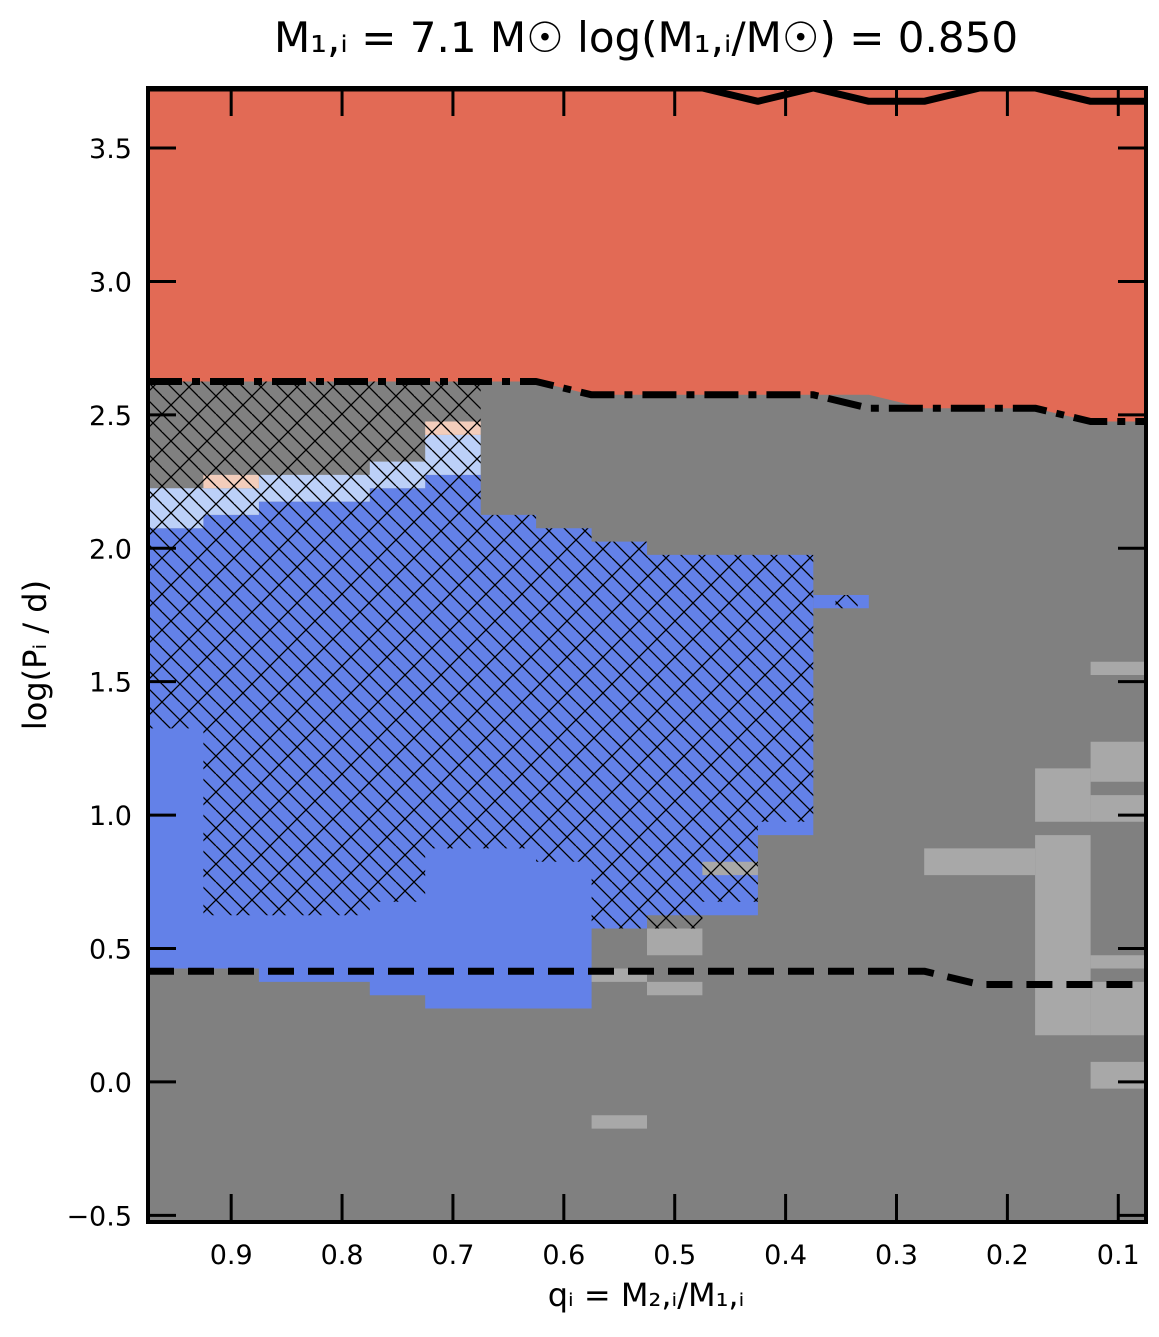  I want to click on y-tick-label: 1.5, so click(110, 683).